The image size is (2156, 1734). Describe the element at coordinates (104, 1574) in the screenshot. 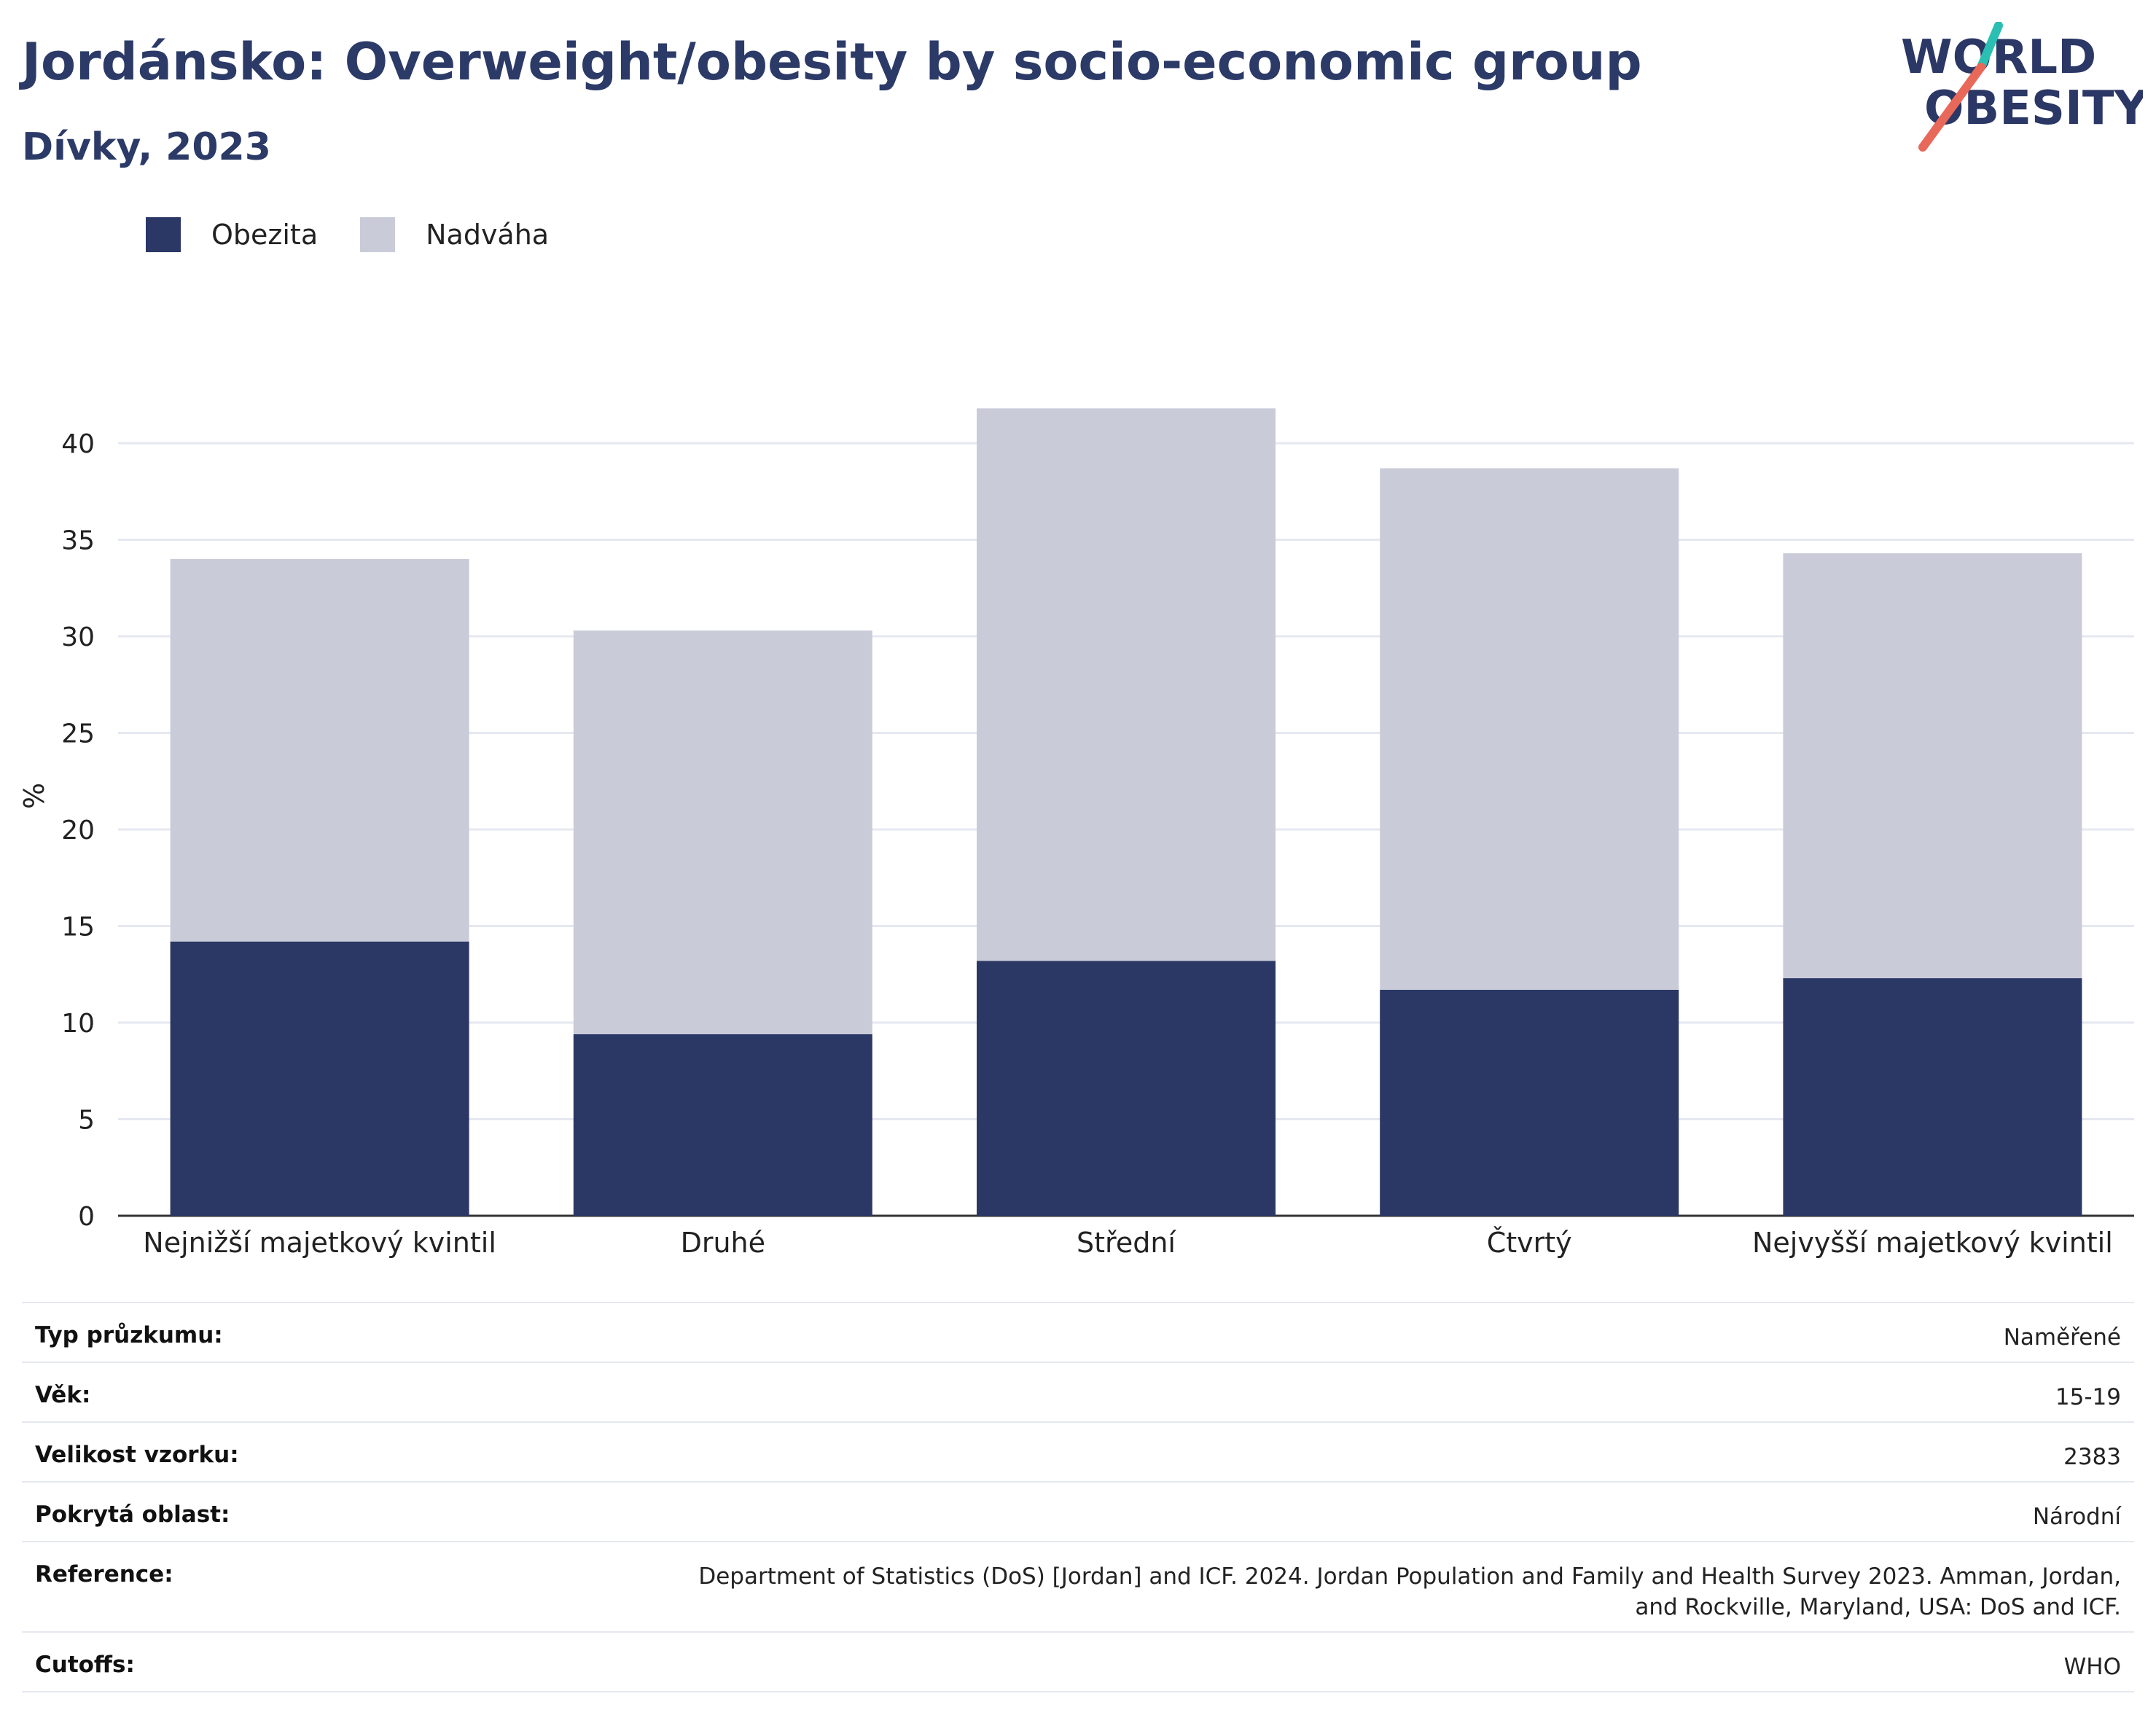

I see `meta-label: Reference:` at that location.